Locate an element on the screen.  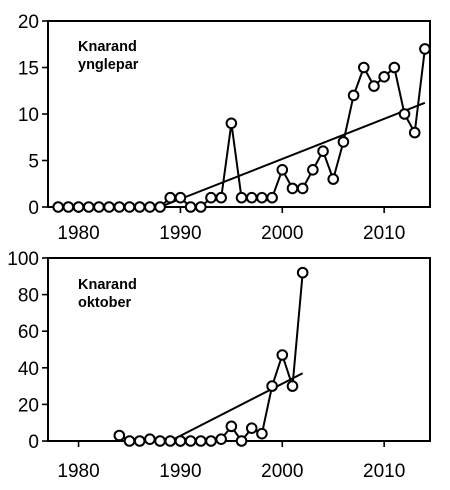
y-tick-label: 80 is located at coordinates (28, 296).